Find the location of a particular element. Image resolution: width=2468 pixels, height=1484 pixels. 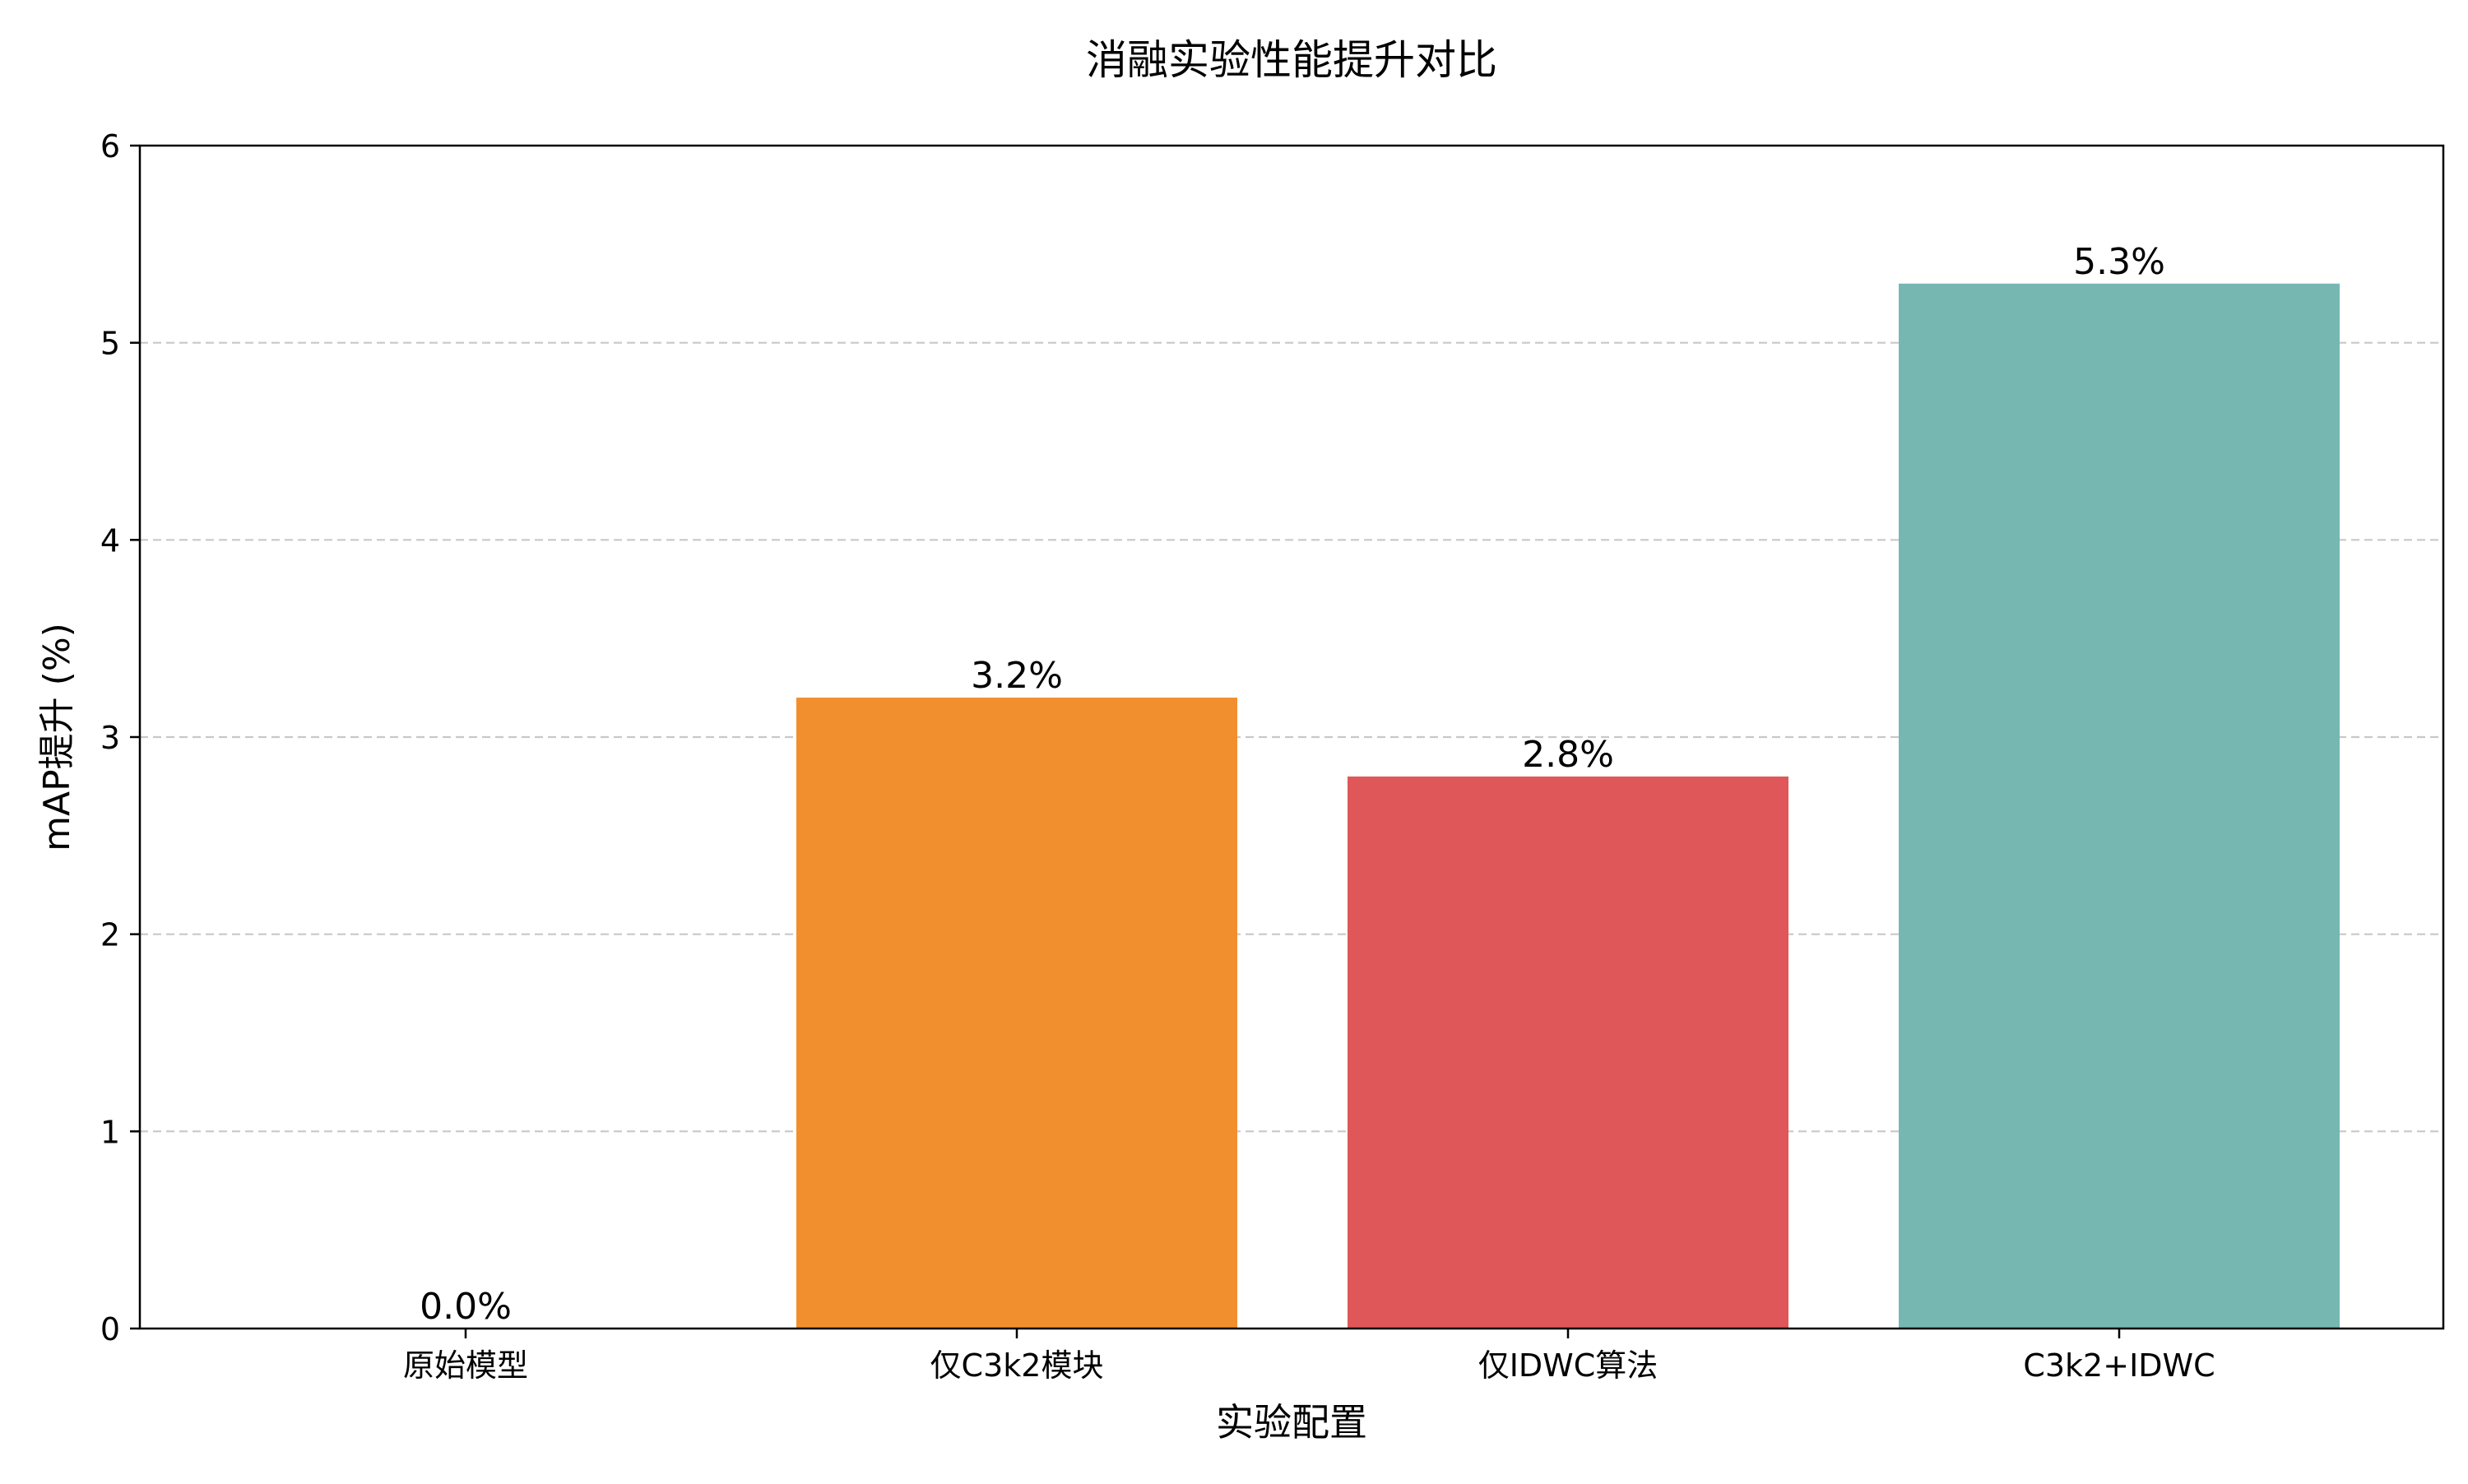

y-axis-label: mAP提升 (%) is located at coordinates (57, 737).